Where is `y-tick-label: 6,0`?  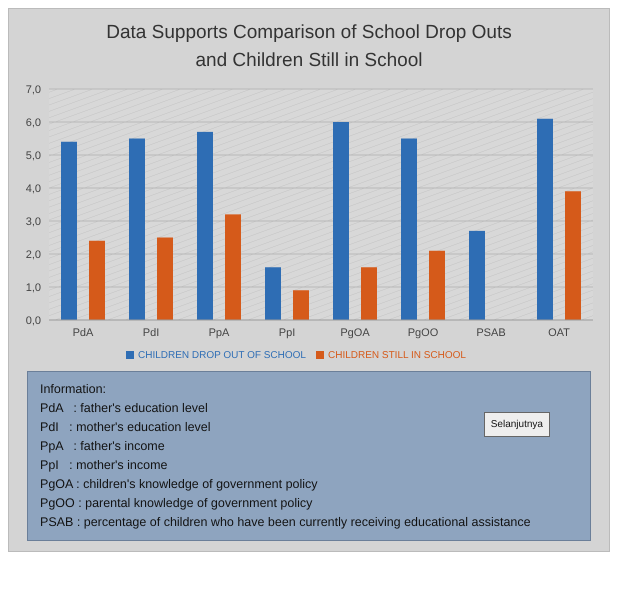
y-tick-label: 6,0 is located at coordinates (33, 122).